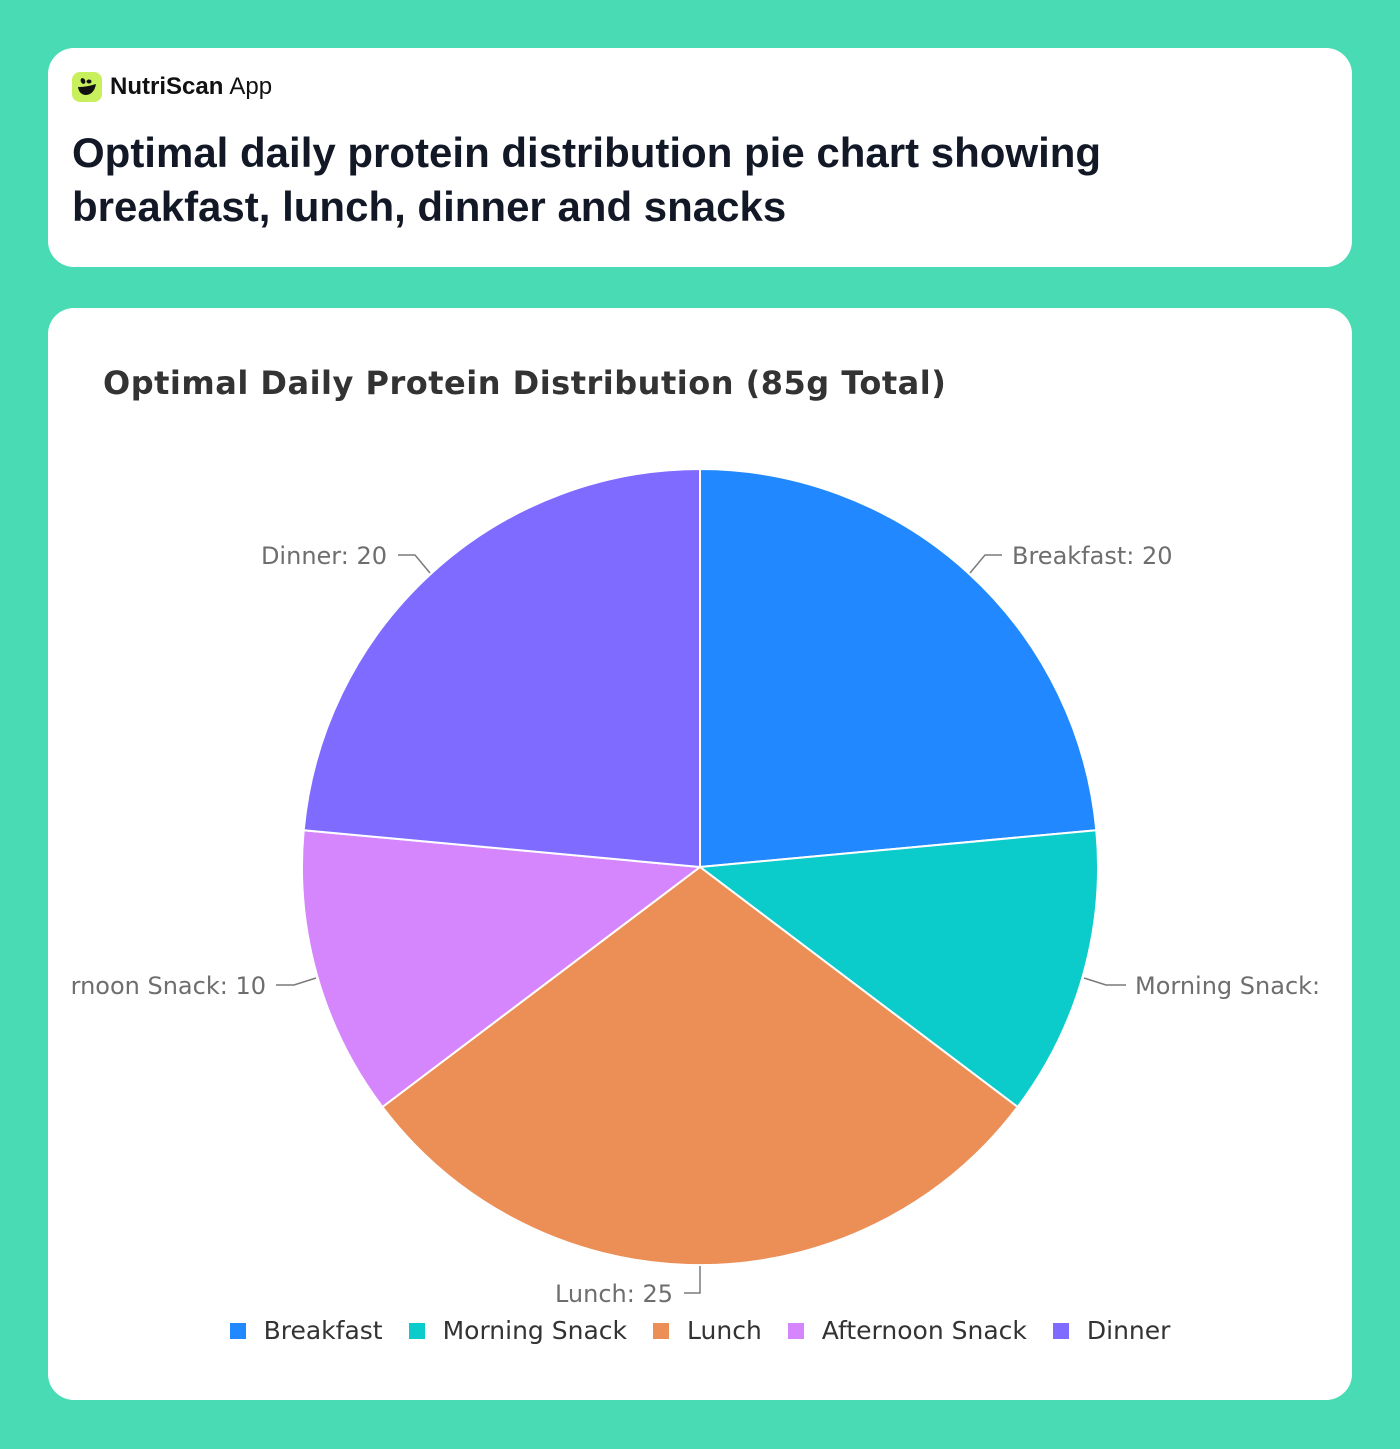 This screenshot has width=1400, height=1449. I want to click on label-breakfast: Breakfast: 20, so click(1092, 556).